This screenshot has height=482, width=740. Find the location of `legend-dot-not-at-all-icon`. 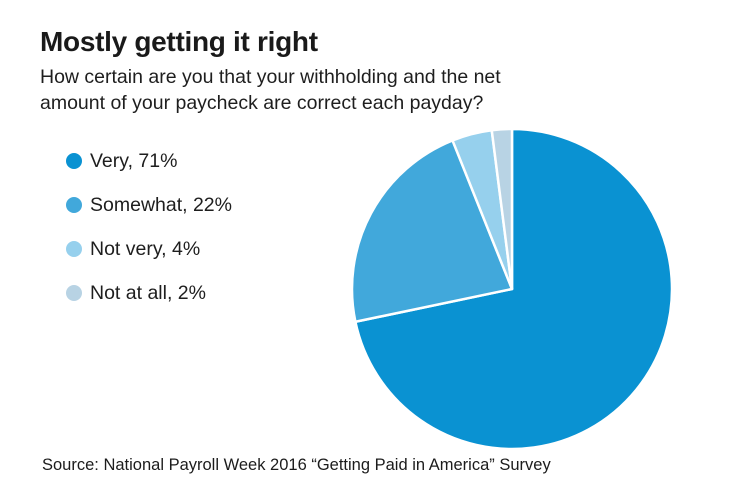

legend-dot-not-at-all-icon is located at coordinates (74, 293).